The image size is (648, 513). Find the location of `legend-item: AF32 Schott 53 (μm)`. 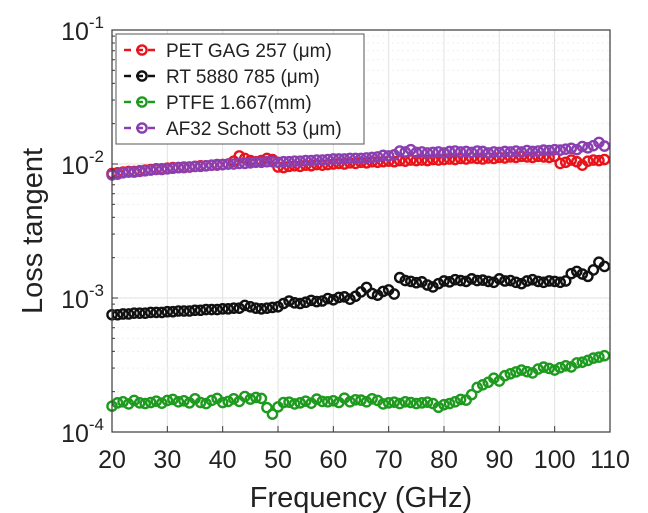

legend-item: AF32 Schott 53 (μm) is located at coordinates (233, 129).